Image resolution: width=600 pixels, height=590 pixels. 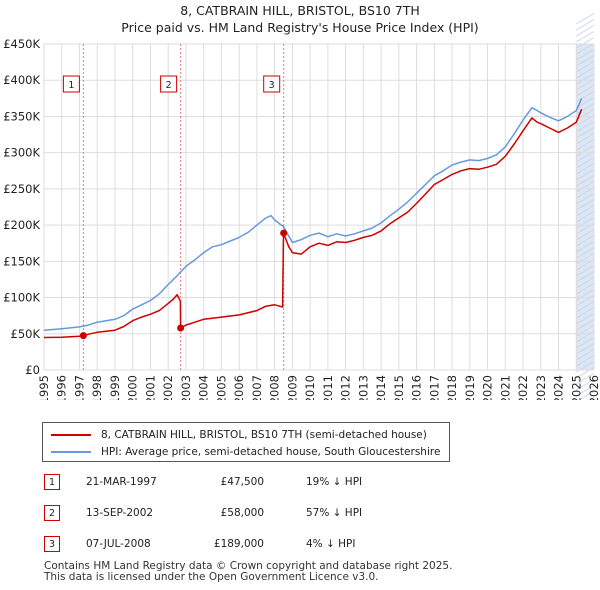 What do you see at coordinates (221, 387) in the screenshot?
I see `x-tick-label: 2005` at bounding box center [221, 387].